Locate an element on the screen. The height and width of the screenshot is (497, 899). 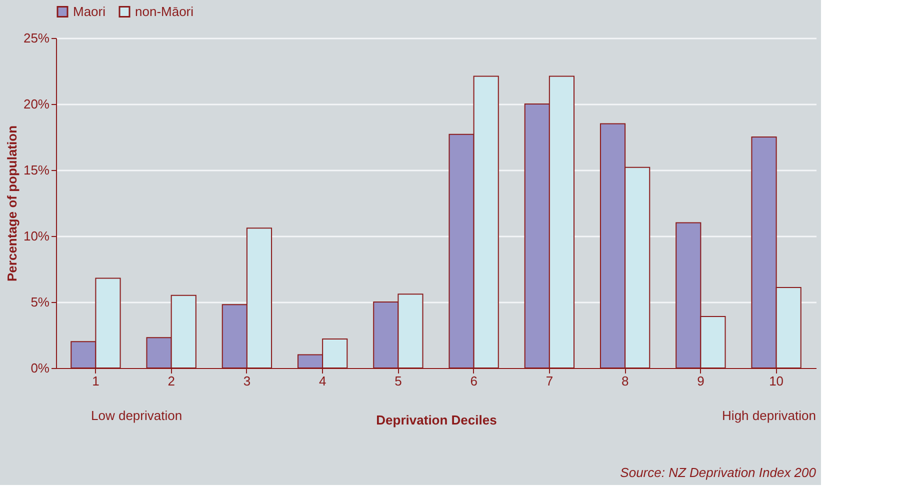
x-tick-label: 6 is located at coordinates (474, 381).